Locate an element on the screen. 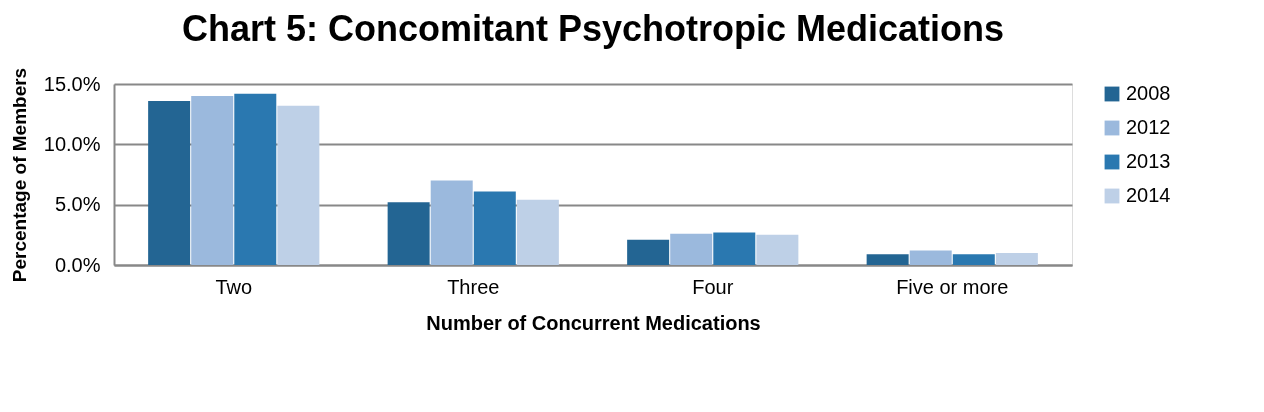 The height and width of the screenshot is (412, 1264). y-tick-label: 15.0% is located at coordinates (72, 83).